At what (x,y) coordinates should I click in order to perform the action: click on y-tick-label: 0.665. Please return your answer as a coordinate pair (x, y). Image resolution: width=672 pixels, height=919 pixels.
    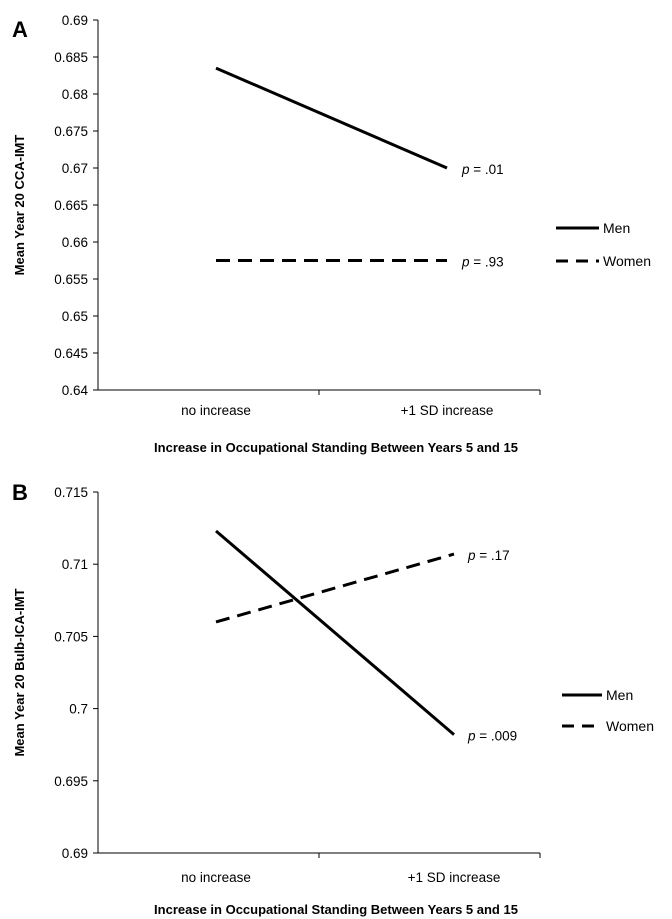
    Looking at the image, I should click on (71, 205).